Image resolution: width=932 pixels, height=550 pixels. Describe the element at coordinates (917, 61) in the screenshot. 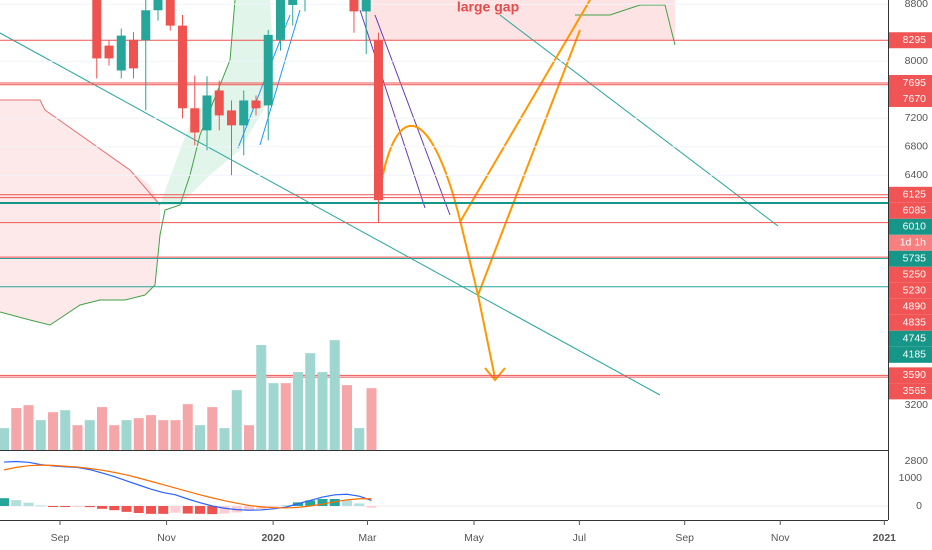

I see `y-tick-label: 8000` at that location.